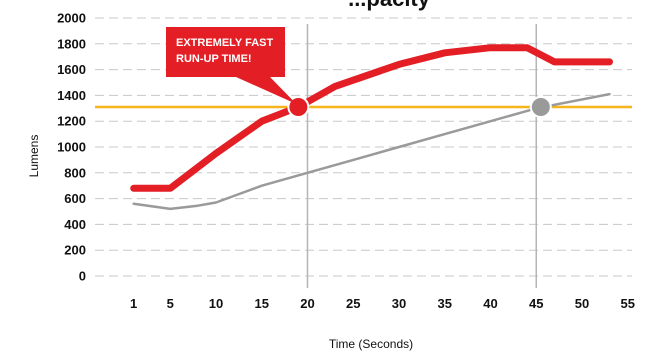  I want to click on chart-title: ...pacity, so click(389, 5).